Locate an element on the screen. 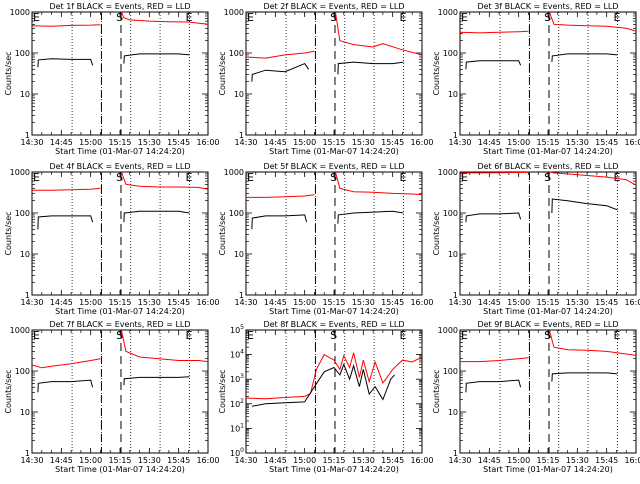 This screenshot has width=640, height=484. y-tick-exponent: 0 is located at coordinates (242, 450).